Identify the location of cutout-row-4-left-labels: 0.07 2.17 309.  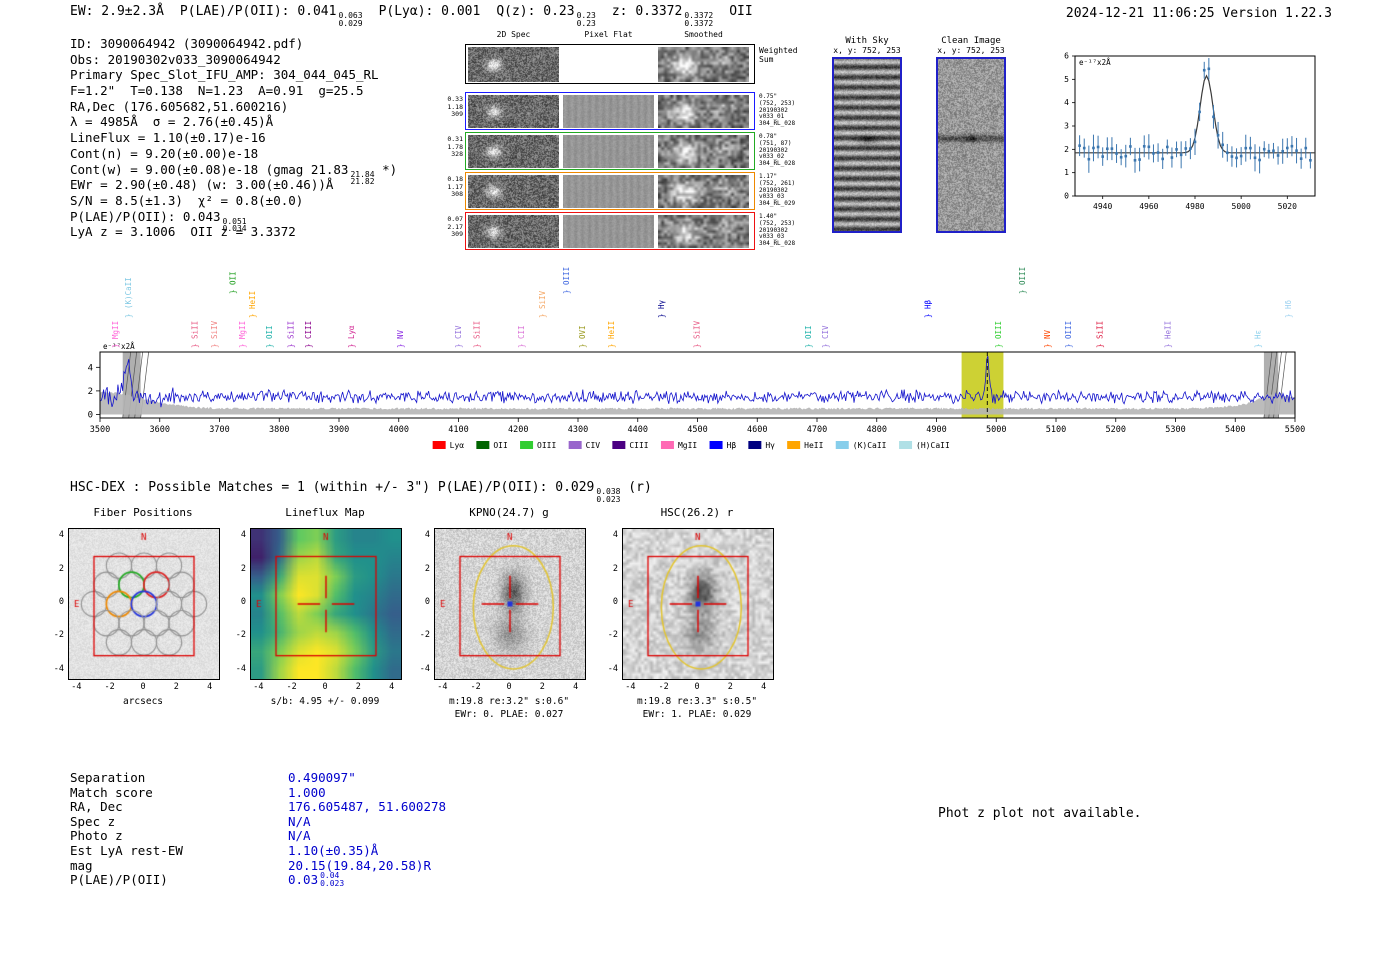
(455, 226).